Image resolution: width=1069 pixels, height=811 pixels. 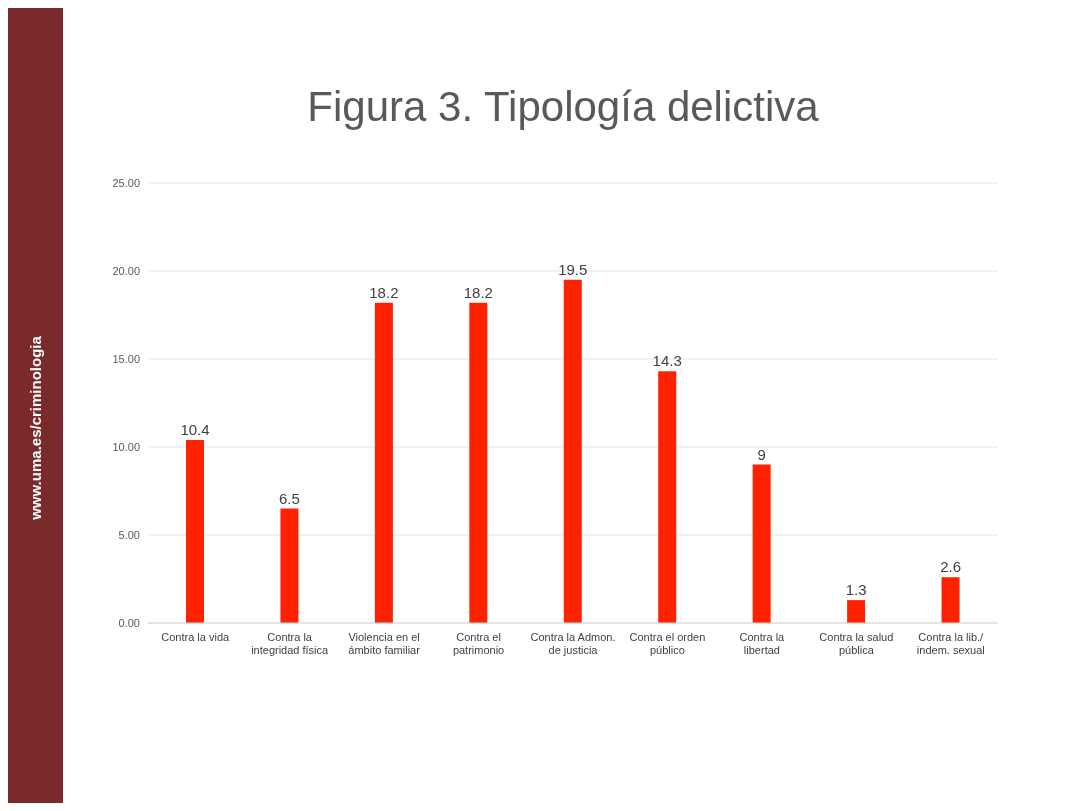 I want to click on data-label: 6.5, so click(x=289, y=498).